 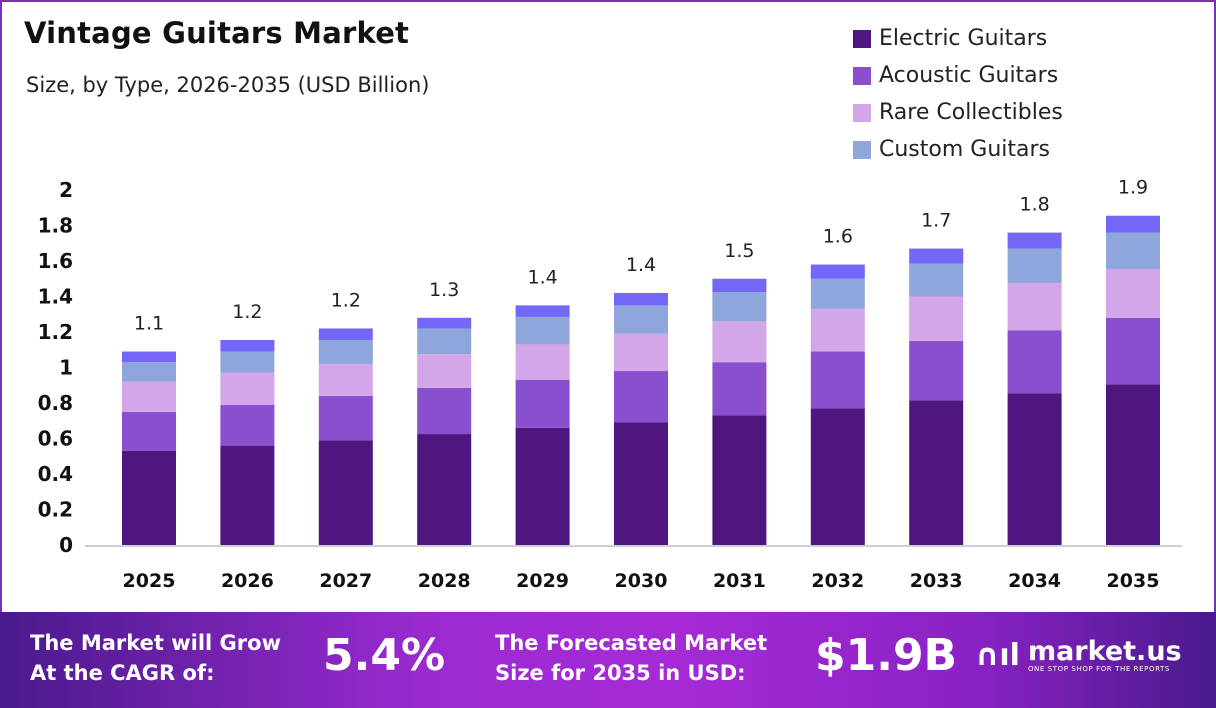 I want to click on legend-label: Custom Guitars, so click(x=964, y=149).